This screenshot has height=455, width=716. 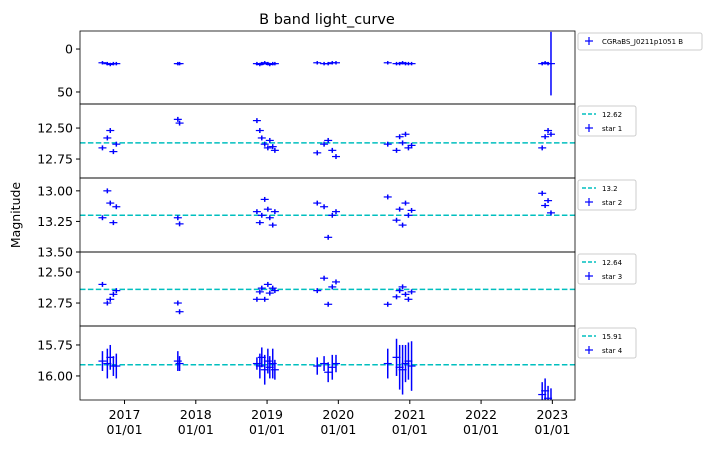 I want to click on y-tick-label: 13.25, so click(x=55, y=221).